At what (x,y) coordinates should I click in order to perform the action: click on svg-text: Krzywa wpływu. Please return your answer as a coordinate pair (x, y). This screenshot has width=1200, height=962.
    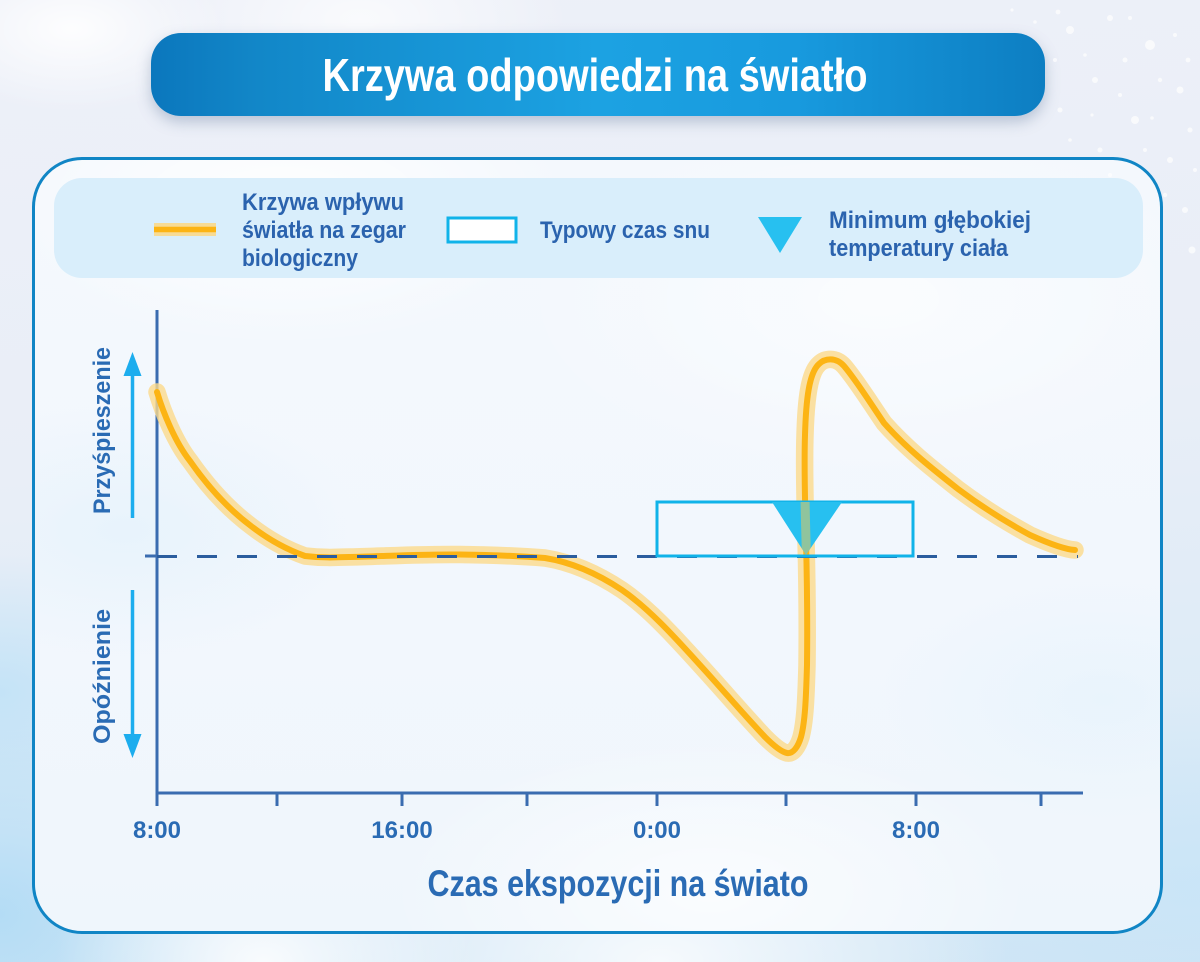
    Looking at the image, I should click on (323, 202).